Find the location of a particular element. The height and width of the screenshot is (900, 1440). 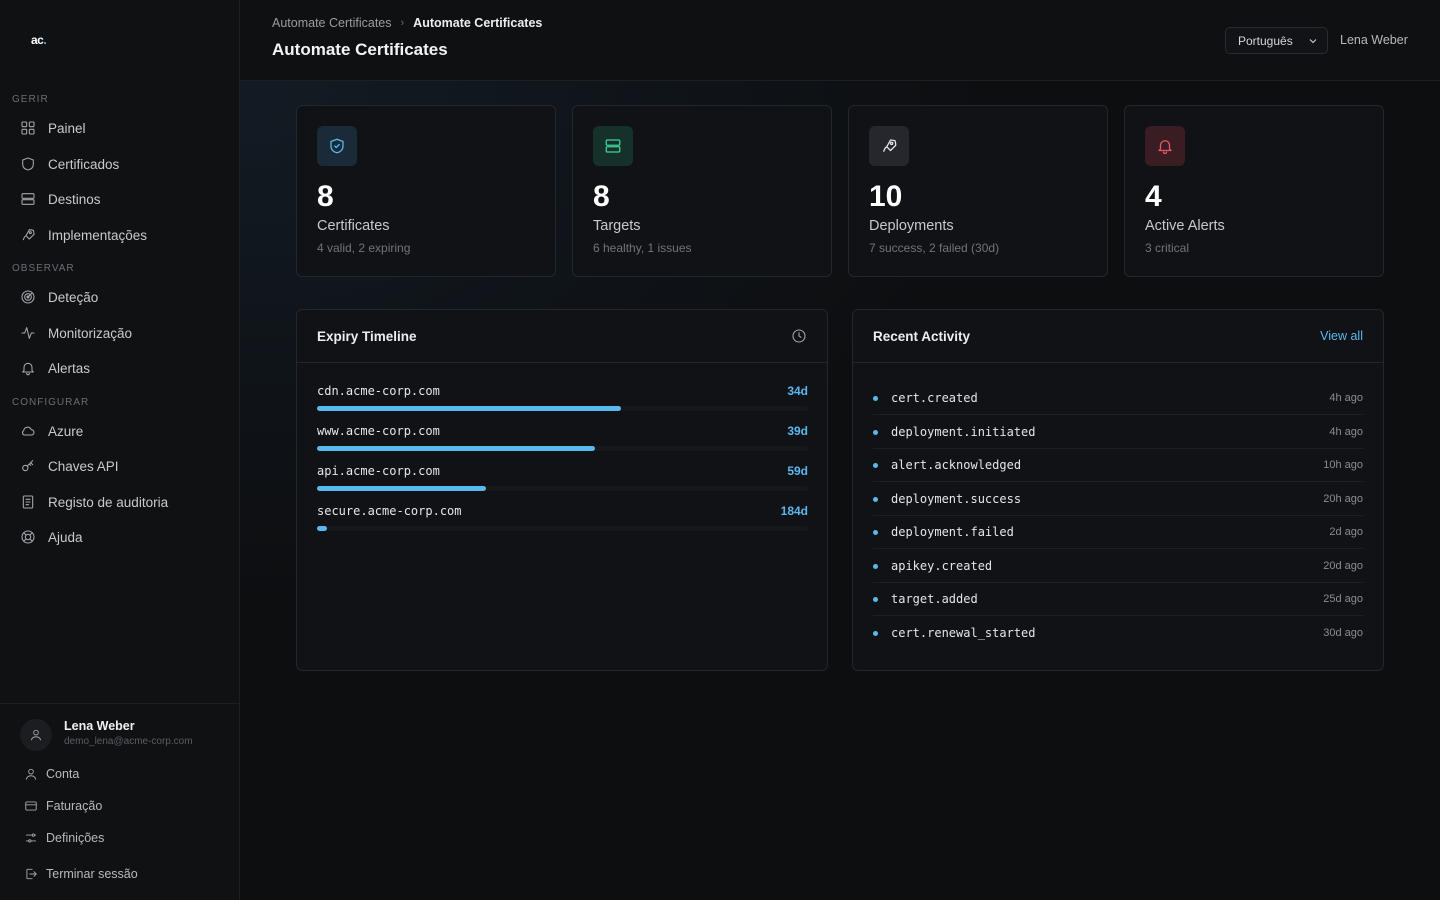

activity-time: 30d ago is located at coordinates (1343, 632).